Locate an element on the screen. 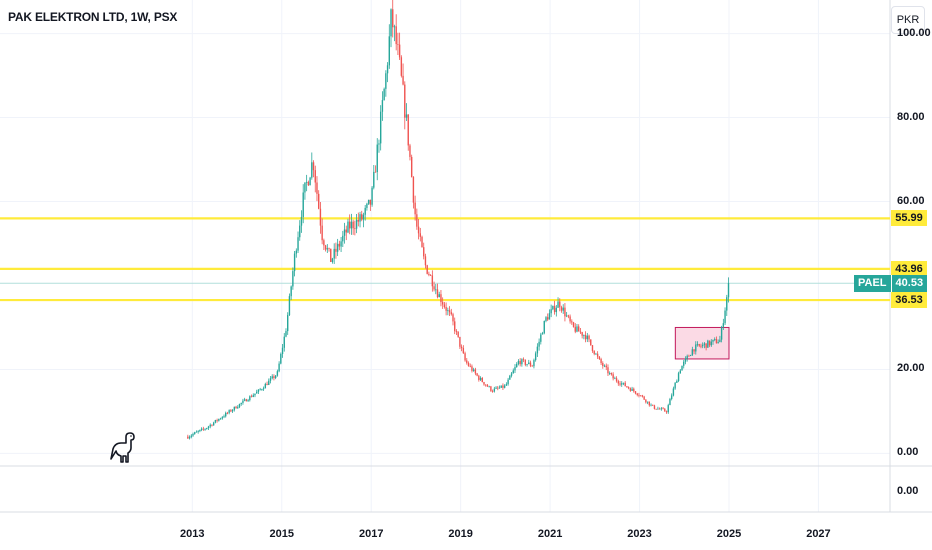 The height and width of the screenshot is (550, 932). level-label: 55.99 is located at coordinates (909, 218).